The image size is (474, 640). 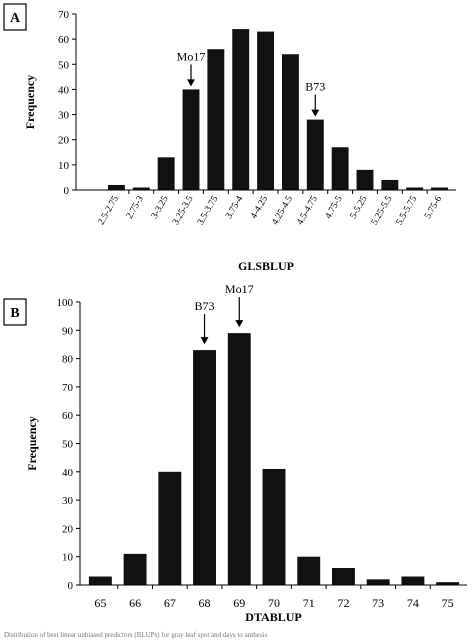 What do you see at coordinates (68, 360) in the screenshot?
I see `chartb-y-tick-label: 80` at bounding box center [68, 360].